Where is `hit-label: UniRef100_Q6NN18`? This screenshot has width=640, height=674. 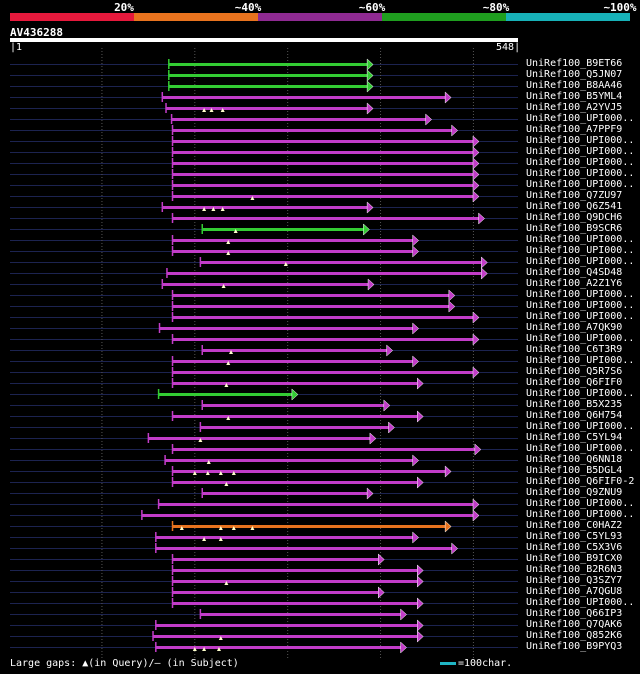 hit-label: UniRef100_Q6NN18 is located at coordinates (574, 459).